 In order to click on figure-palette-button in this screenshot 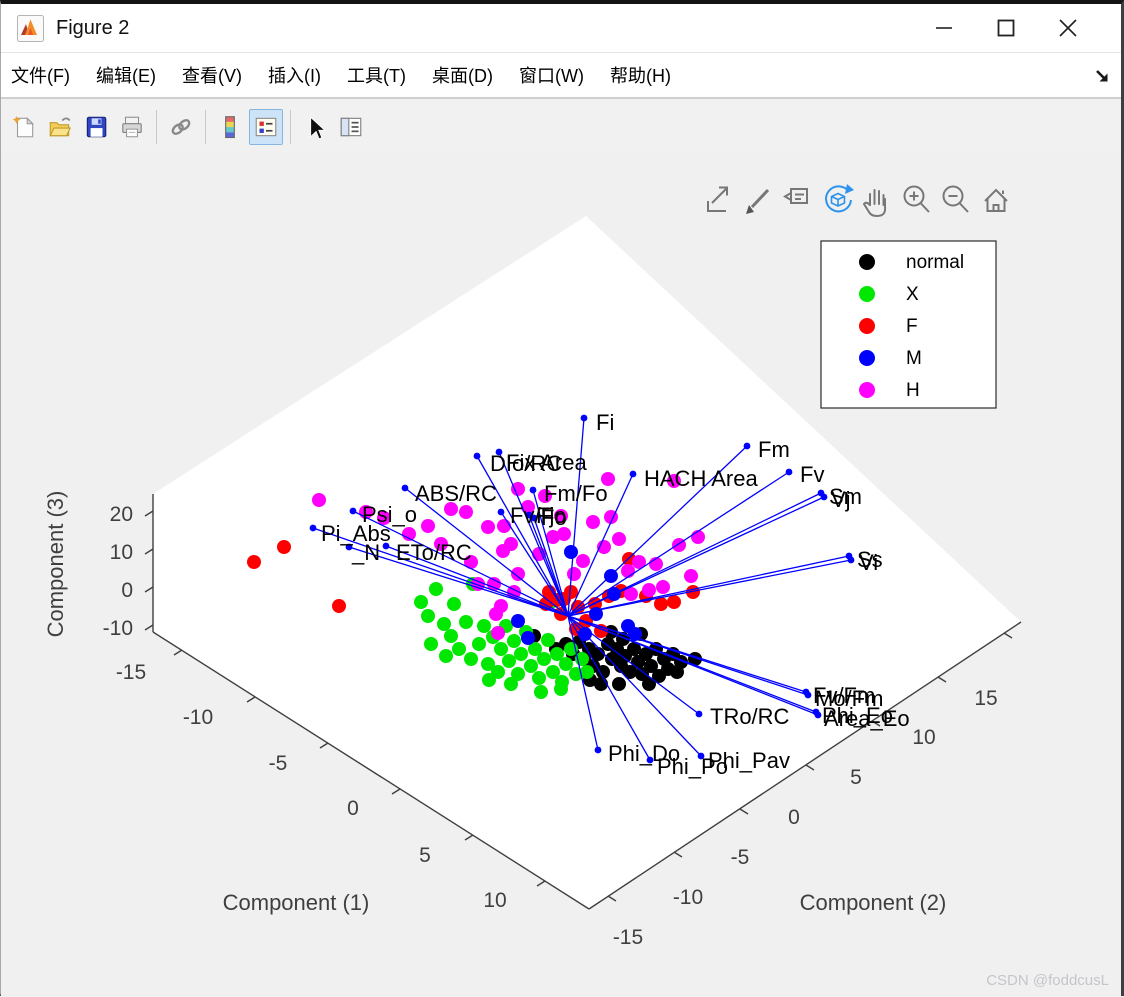, I will do `click(351, 127)`.